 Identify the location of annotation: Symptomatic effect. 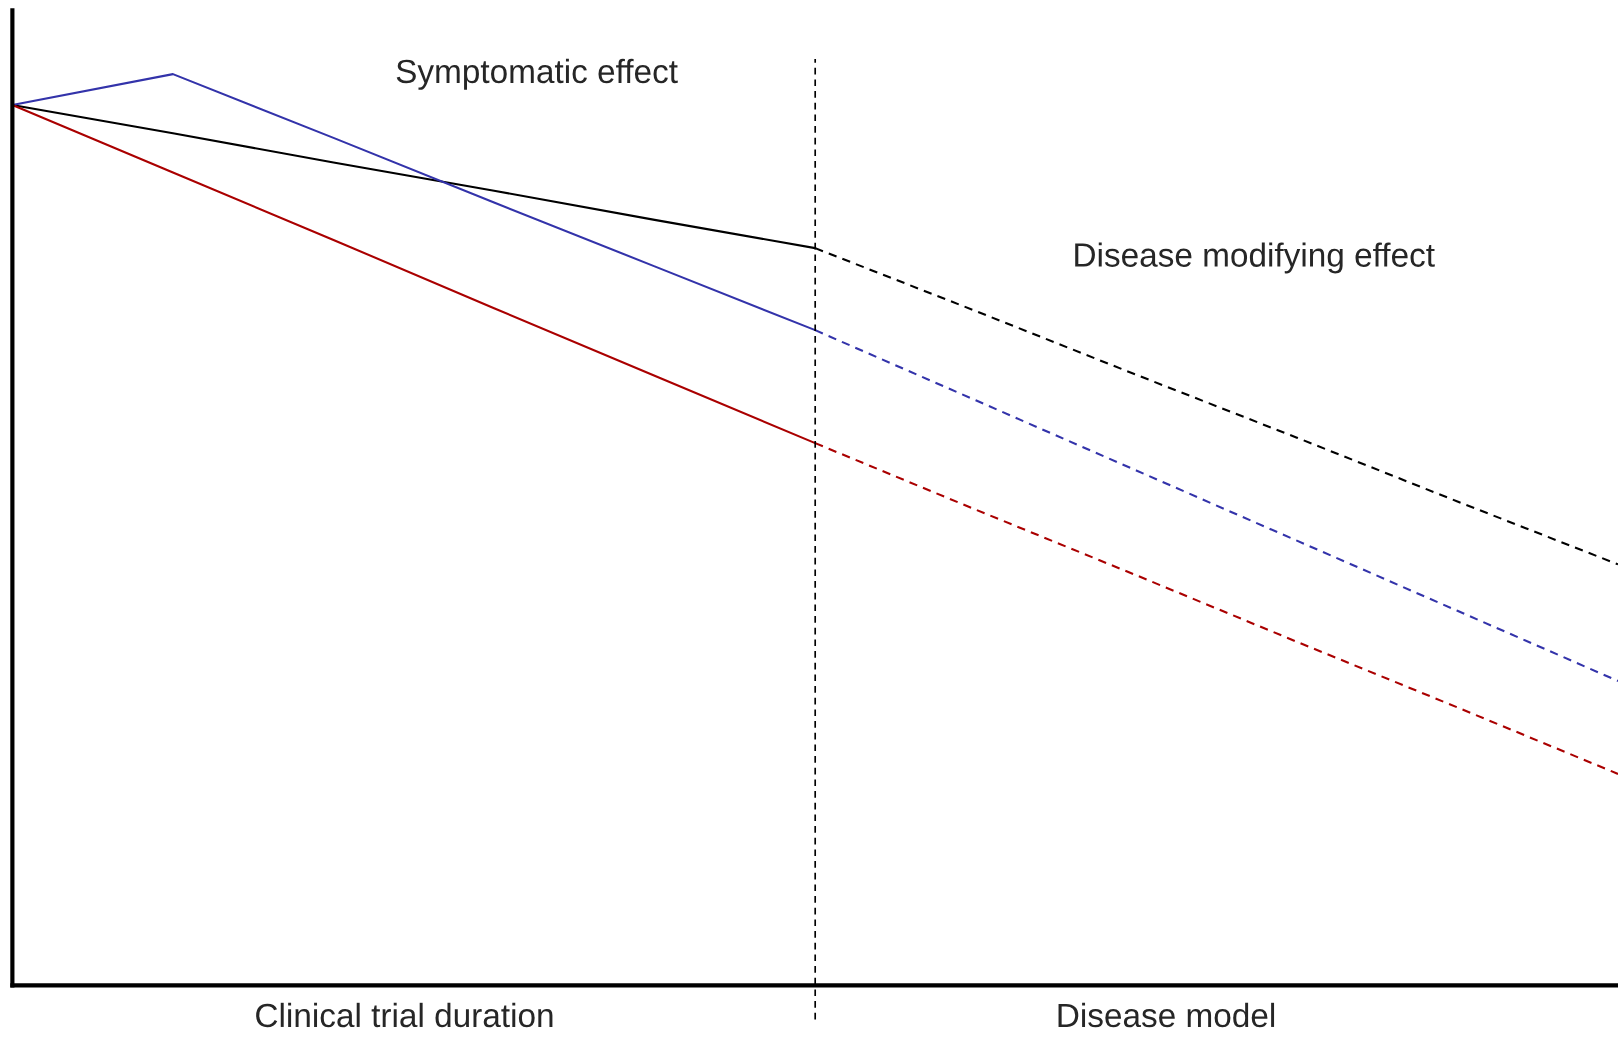
(537, 74).